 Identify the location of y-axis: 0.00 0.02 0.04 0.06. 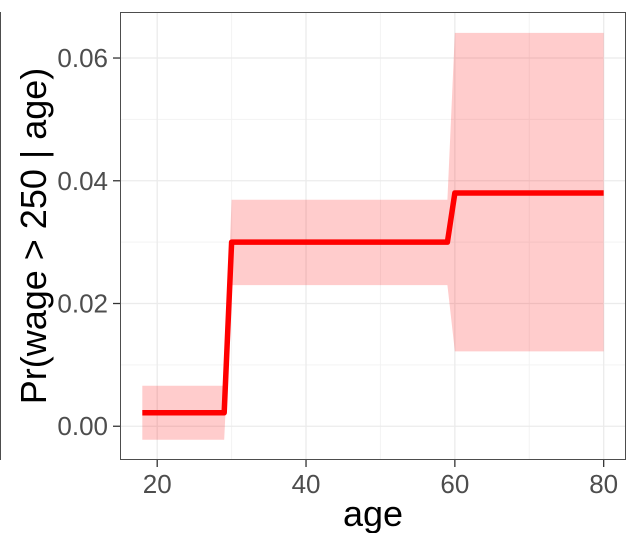
(88, 242).